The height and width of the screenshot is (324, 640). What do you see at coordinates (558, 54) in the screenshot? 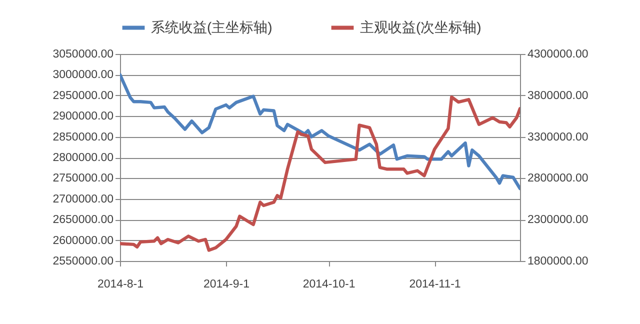
I see `y2-tick-label: 4300000.00` at bounding box center [558, 54].